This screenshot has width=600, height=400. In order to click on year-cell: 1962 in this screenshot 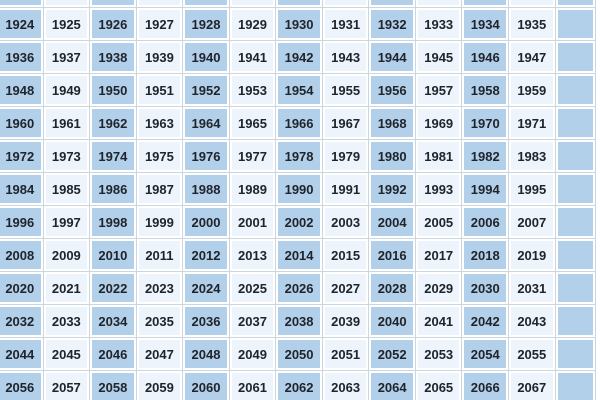, I will do `click(113, 123)`.